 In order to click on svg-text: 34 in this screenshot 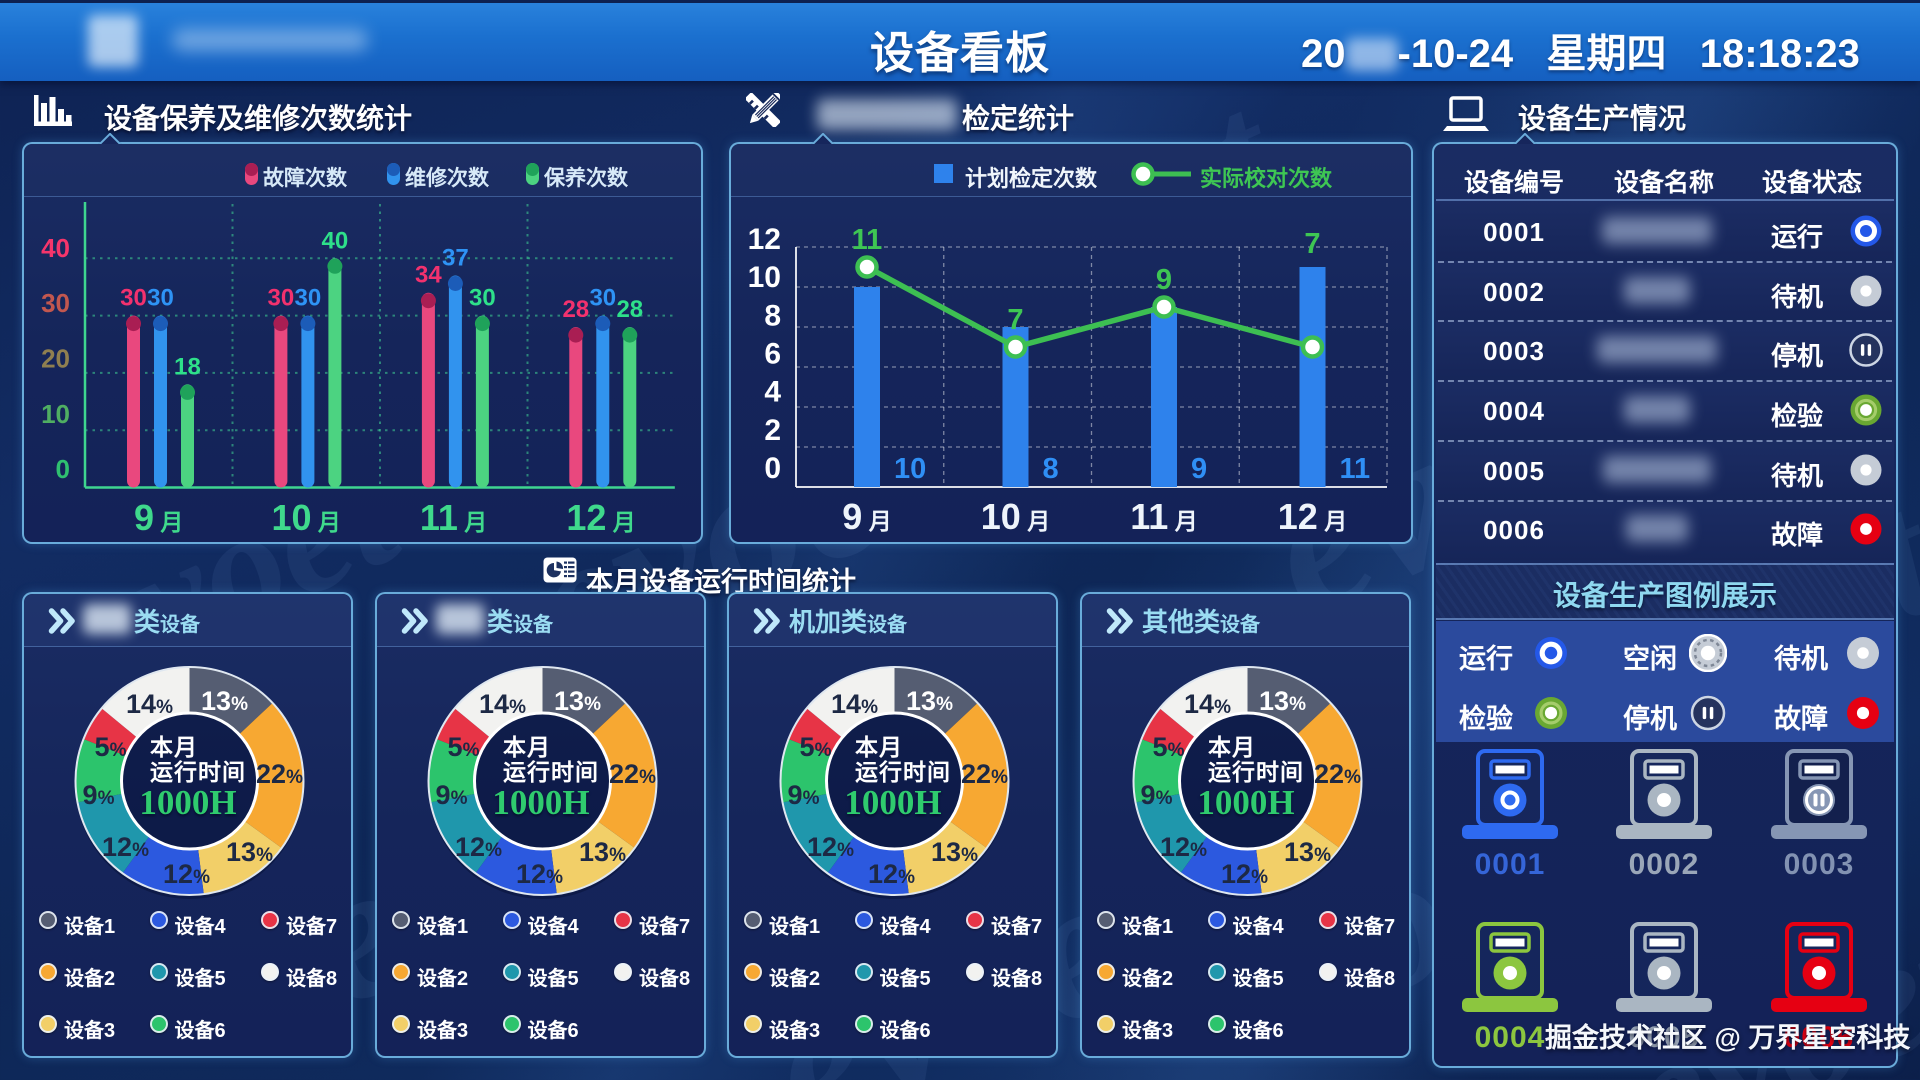, I will do `click(428, 275)`.